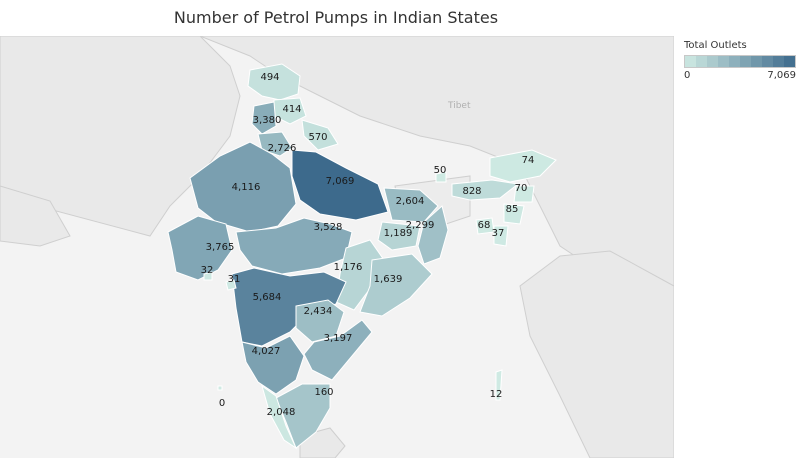 The image size is (800, 463). I want to click on state-daman-diu, so click(208, 276).